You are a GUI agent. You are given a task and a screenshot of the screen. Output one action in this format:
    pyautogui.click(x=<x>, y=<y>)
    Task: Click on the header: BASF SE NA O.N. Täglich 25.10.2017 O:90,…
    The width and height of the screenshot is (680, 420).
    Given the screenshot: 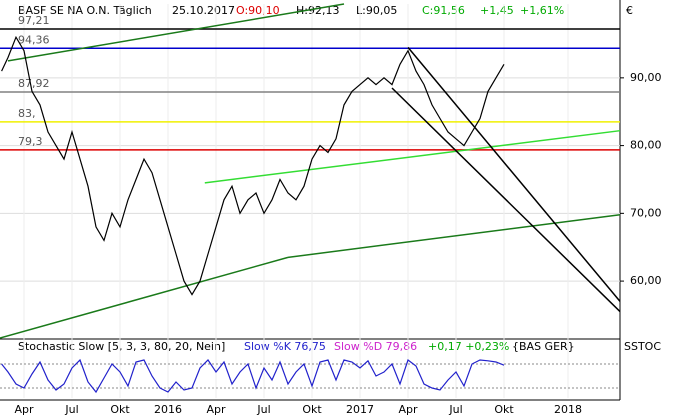 What is the action you would take?
    pyautogui.click(x=325, y=10)
    